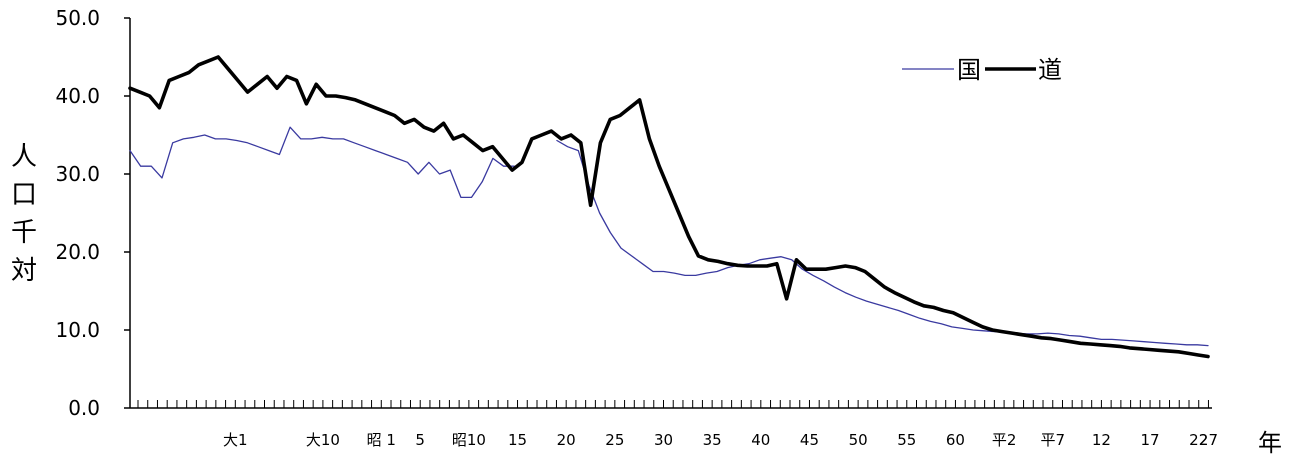 The height and width of the screenshot is (454, 1296). What do you see at coordinates (809, 440) in the screenshot?
I see `x-tick-label: 45` at bounding box center [809, 440].